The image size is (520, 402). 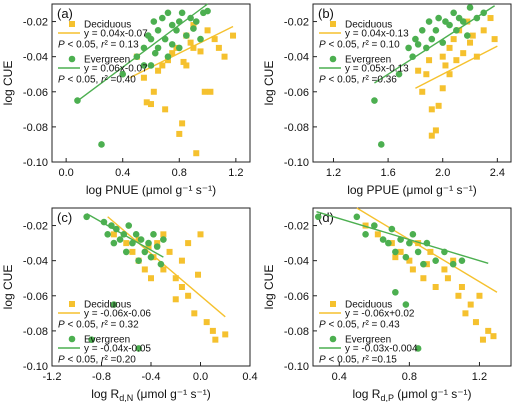 What do you see at coordinates (151, 394) in the screenshot?
I see `x-axis-label: log Rd,N (μmol g⁻¹ s⁻¹)` at bounding box center [151, 394].